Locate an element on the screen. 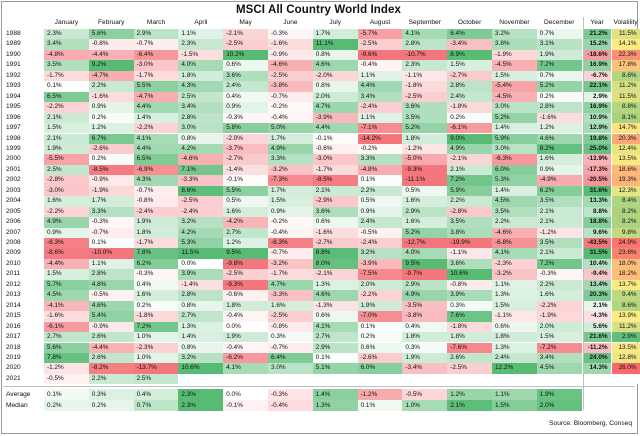 The width and height of the screenshot is (640, 436). return-cell: -3.3% is located at coordinates (290, 295).